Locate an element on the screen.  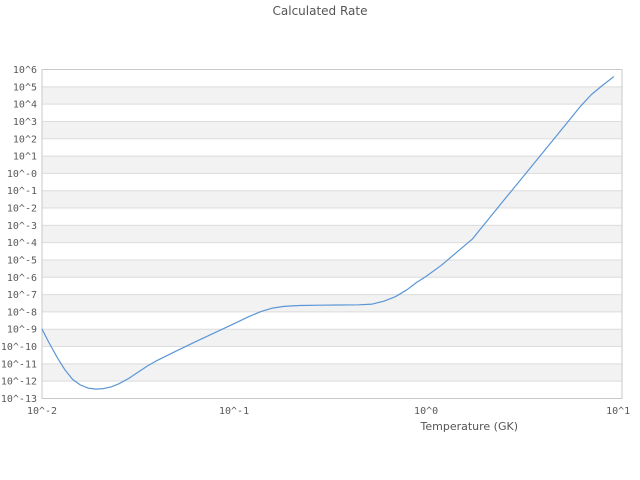
y-tick-label: 10^-4 is located at coordinates (22, 243).